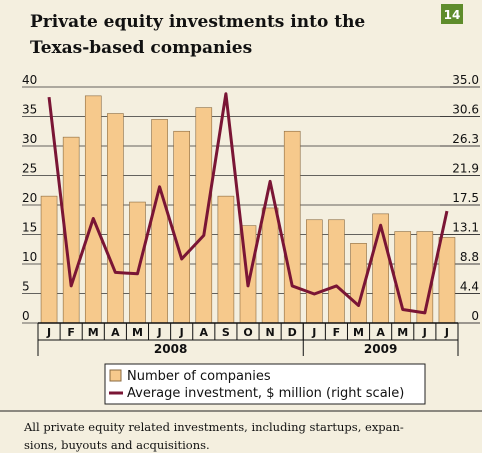 Image resolution: width=482 pixels, height=453 pixels. I want to click on badge, so click(452, 14).